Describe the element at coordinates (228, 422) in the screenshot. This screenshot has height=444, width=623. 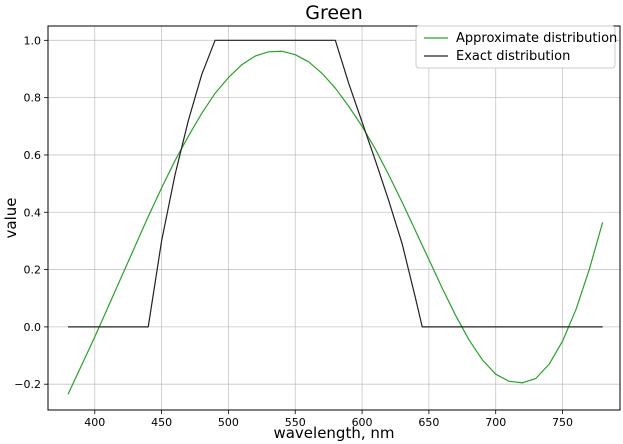
I see `x-tick-label: 500` at that location.